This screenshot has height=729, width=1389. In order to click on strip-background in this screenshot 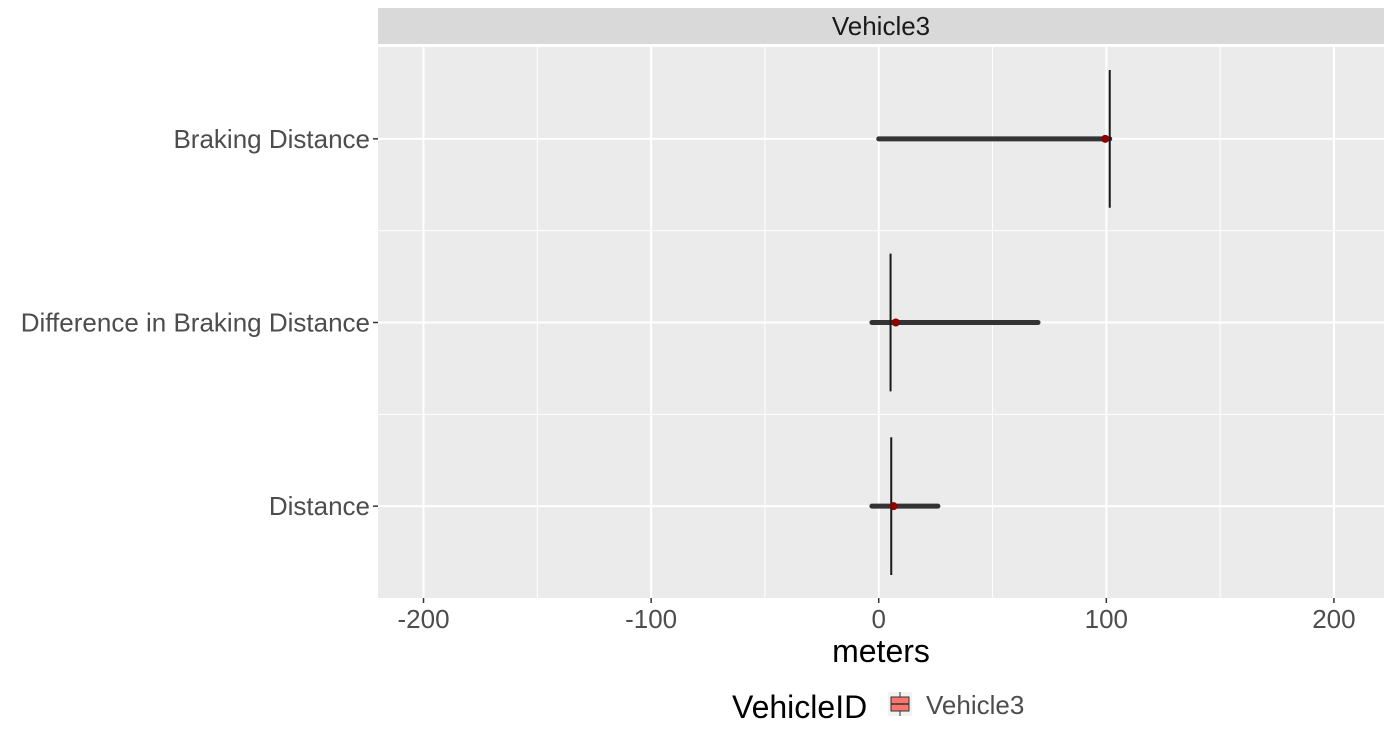, I will do `click(881, 26)`.